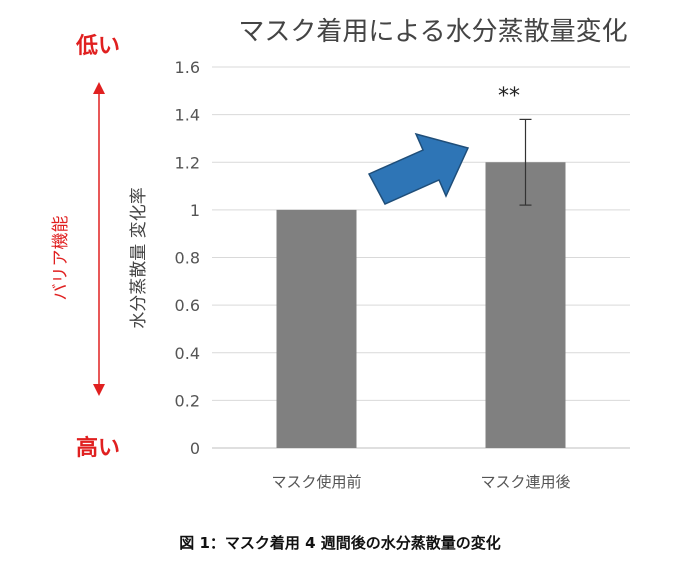 The width and height of the screenshot is (680, 587). I want to click on significance-marker: **, so click(509, 96).